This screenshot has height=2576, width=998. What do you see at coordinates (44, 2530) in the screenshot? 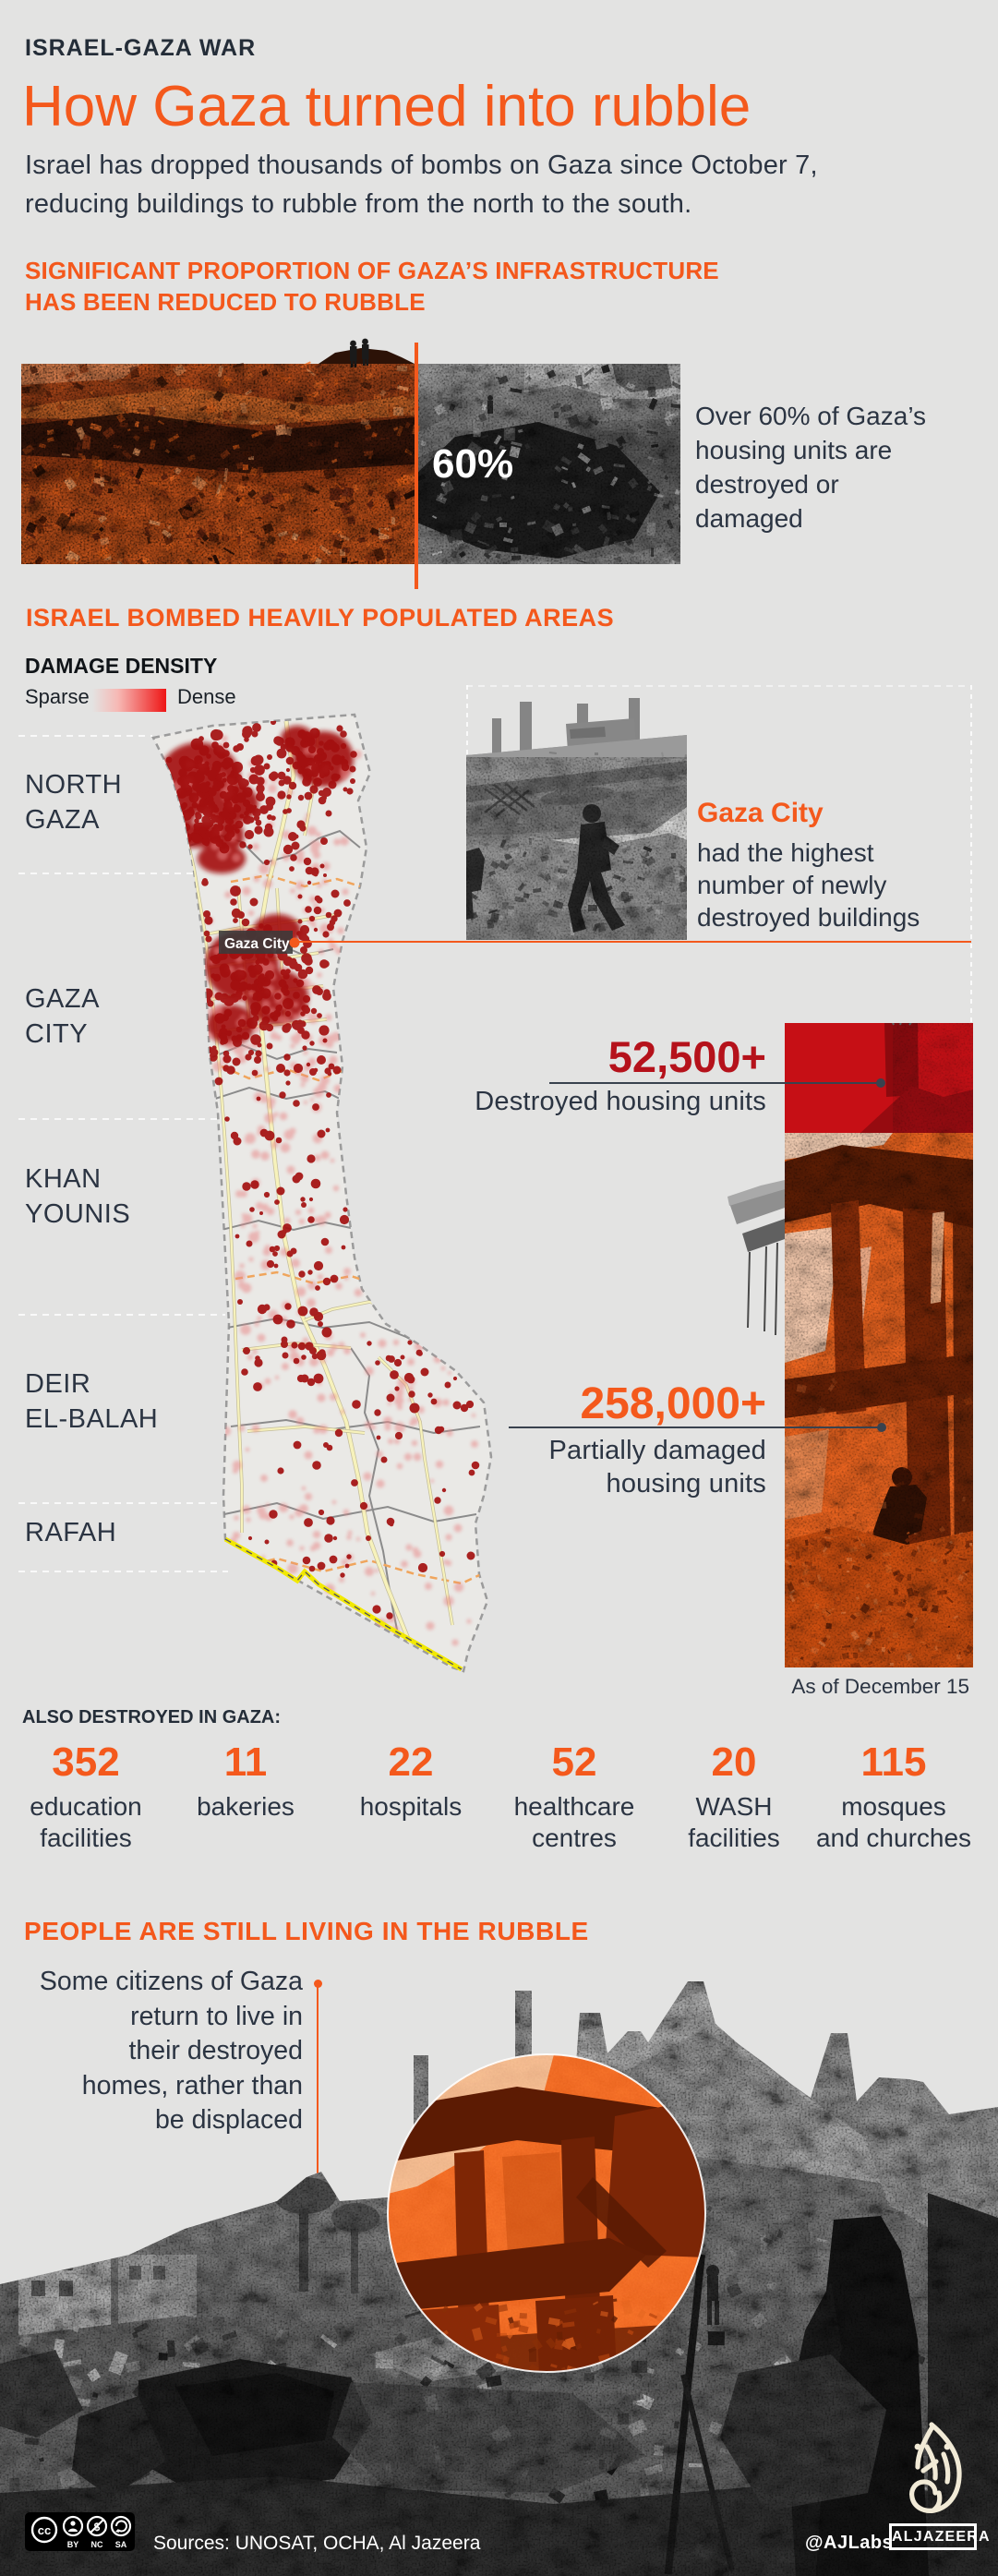
I see `svg-text: cc` at bounding box center [44, 2530].